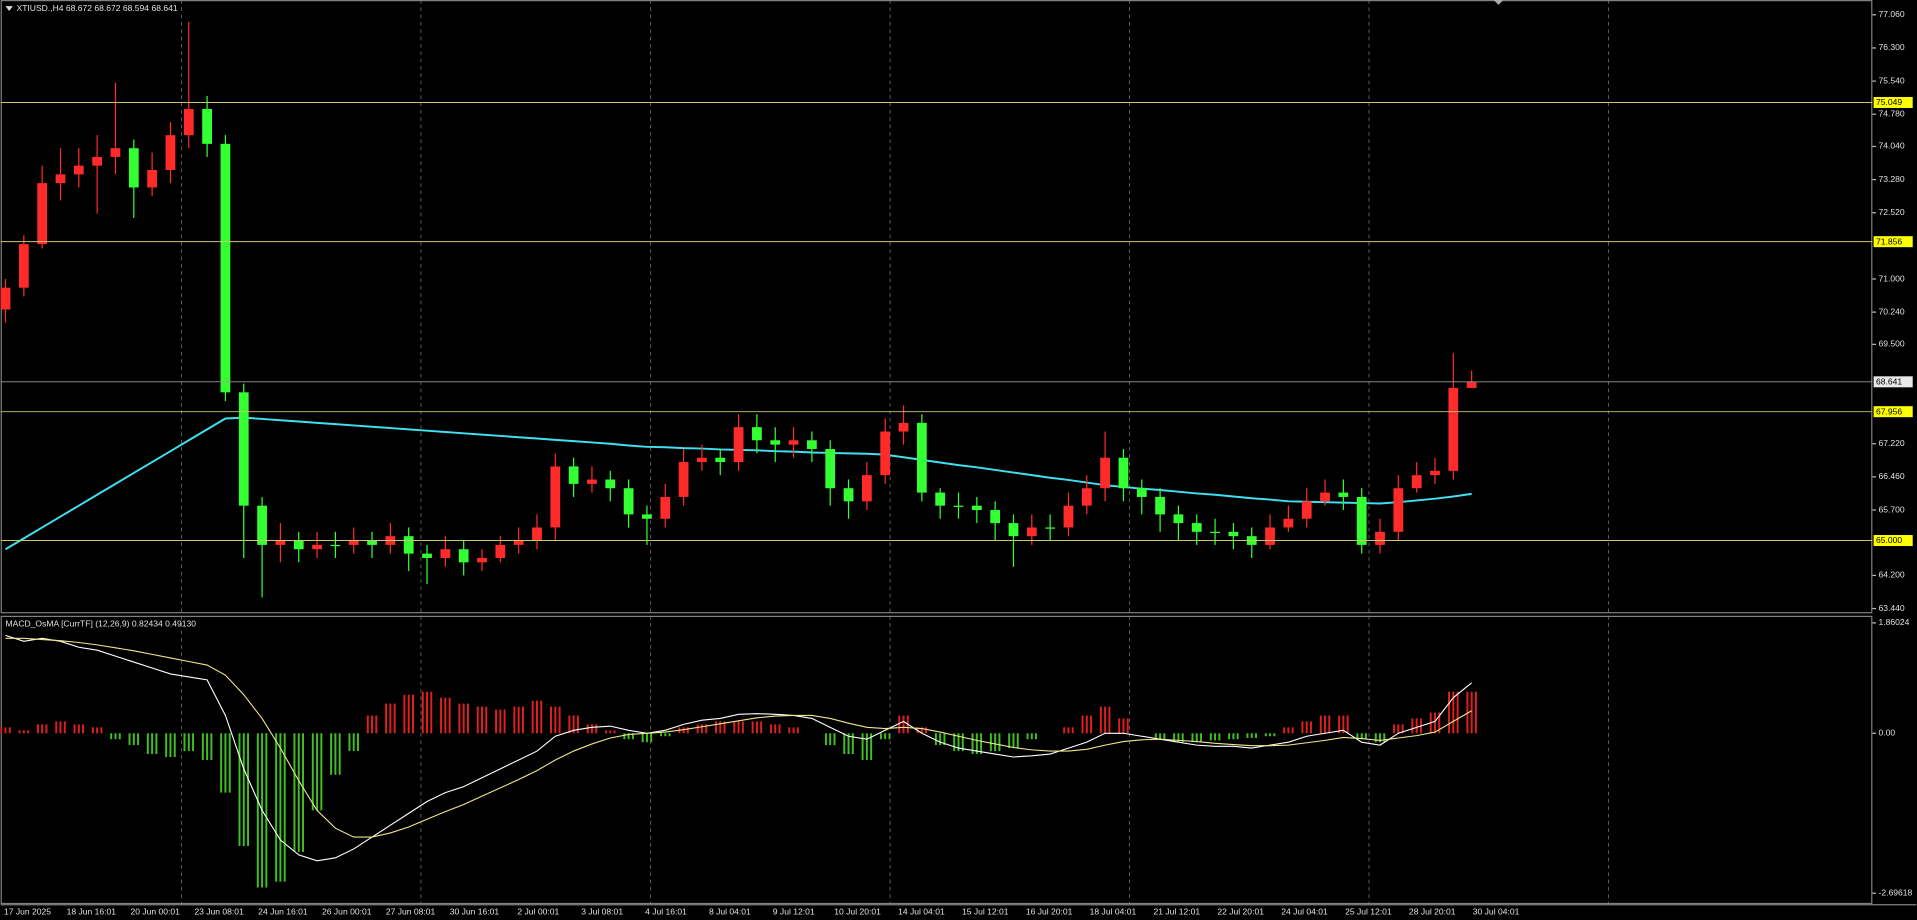 The height and width of the screenshot is (920, 1917). I want to click on time-label: 24 Jul 04:01, so click(1304, 911).